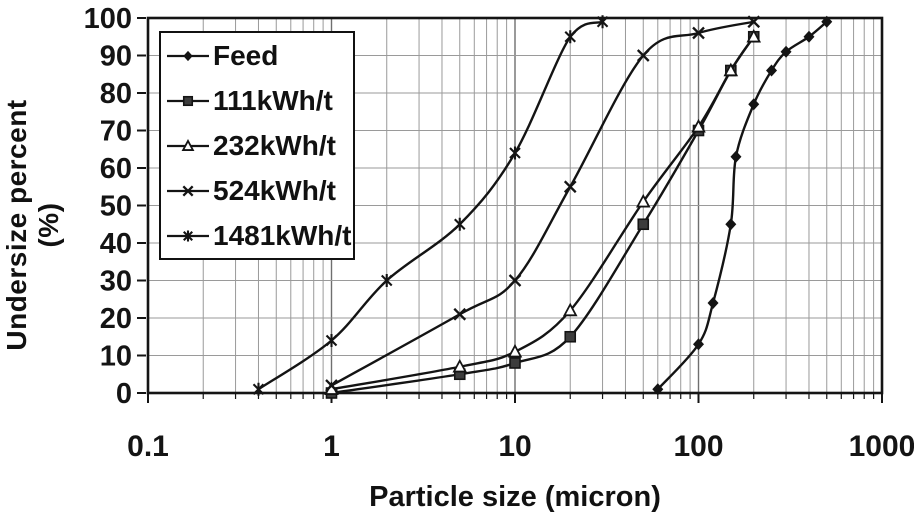 Image resolution: width=914 pixels, height=522 pixels. What do you see at coordinates (116, 244) in the screenshot?
I see `y-tick-label: 40` at bounding box center [116, 244].